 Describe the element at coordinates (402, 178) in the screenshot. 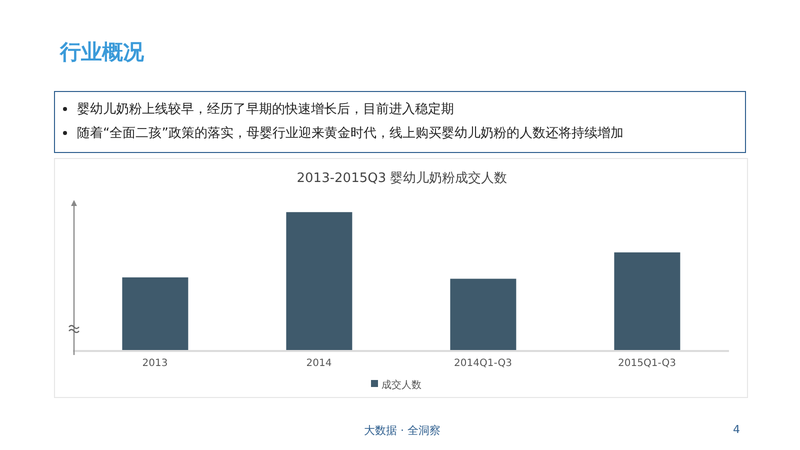

I see `chart-title: 2013-2015Q3 婴幼儿奶粉成交人数` at that location.